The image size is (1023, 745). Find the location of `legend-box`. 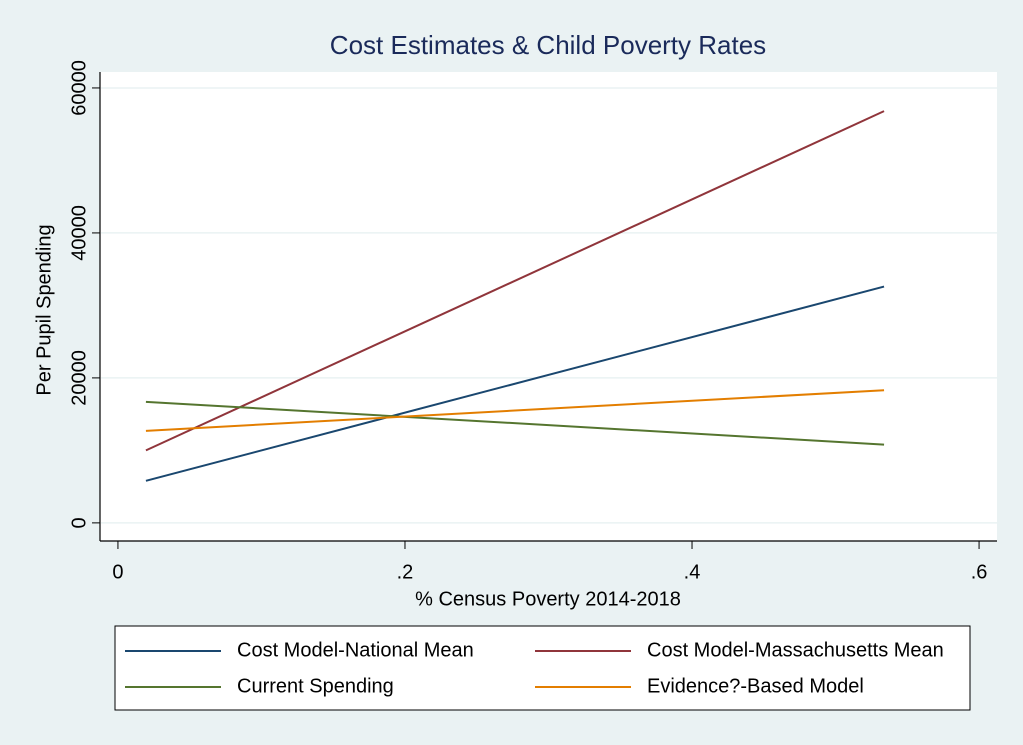

legend-box is located at coordinates (542, 668).